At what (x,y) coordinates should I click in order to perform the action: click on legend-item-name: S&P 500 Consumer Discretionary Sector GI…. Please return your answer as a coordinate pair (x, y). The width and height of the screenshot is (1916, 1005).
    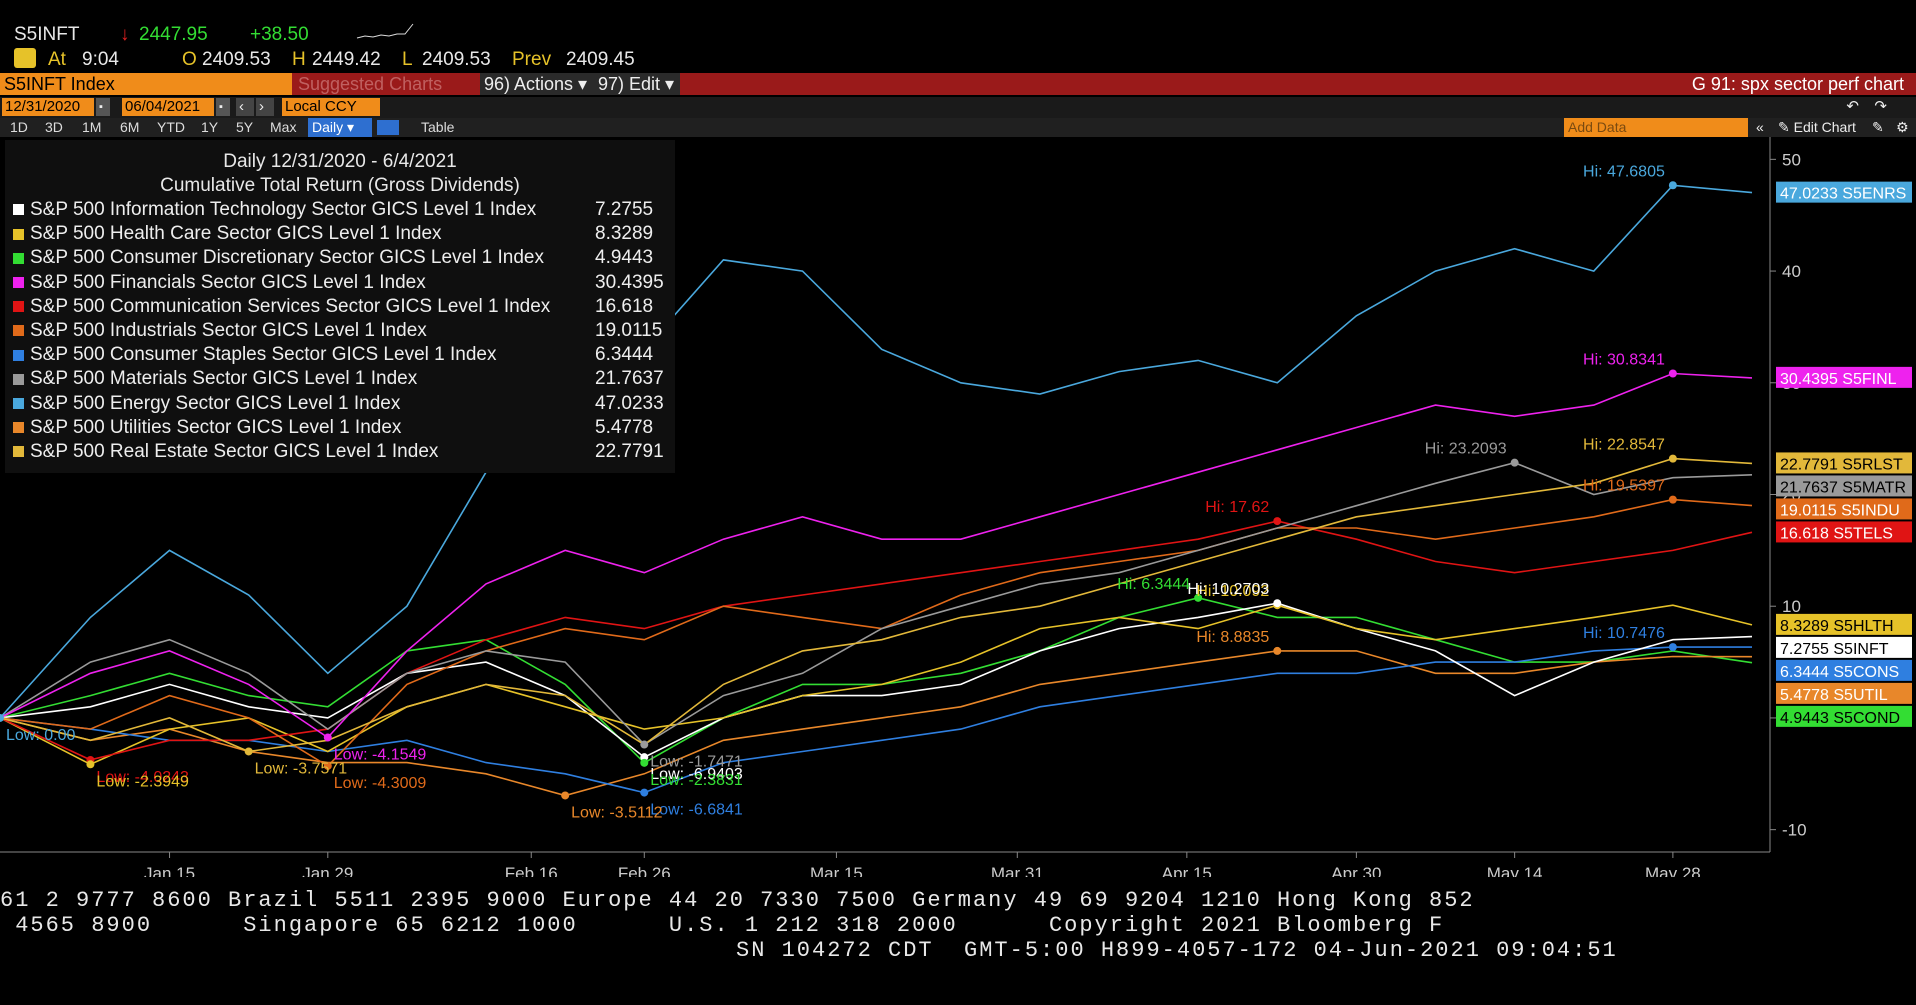
    Looking at the image, I should click on (287, 258).